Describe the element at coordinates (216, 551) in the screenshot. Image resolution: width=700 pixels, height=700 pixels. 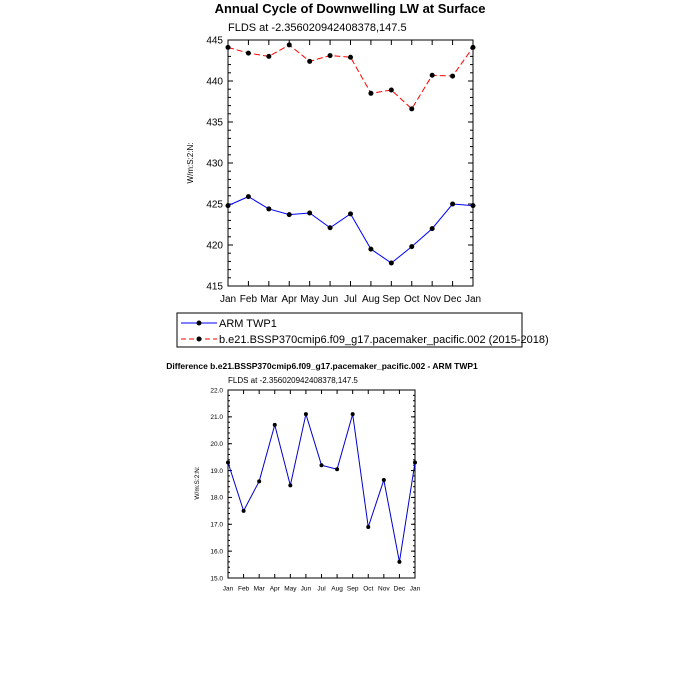
I see `ytick-label: 16.0` at that location.